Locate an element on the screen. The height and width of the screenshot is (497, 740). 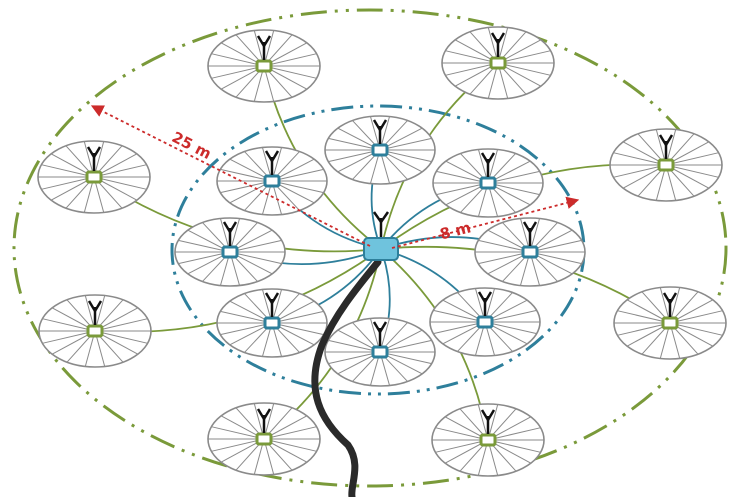
outer-radius-label: 25 m is located at coordinates (191, 145).